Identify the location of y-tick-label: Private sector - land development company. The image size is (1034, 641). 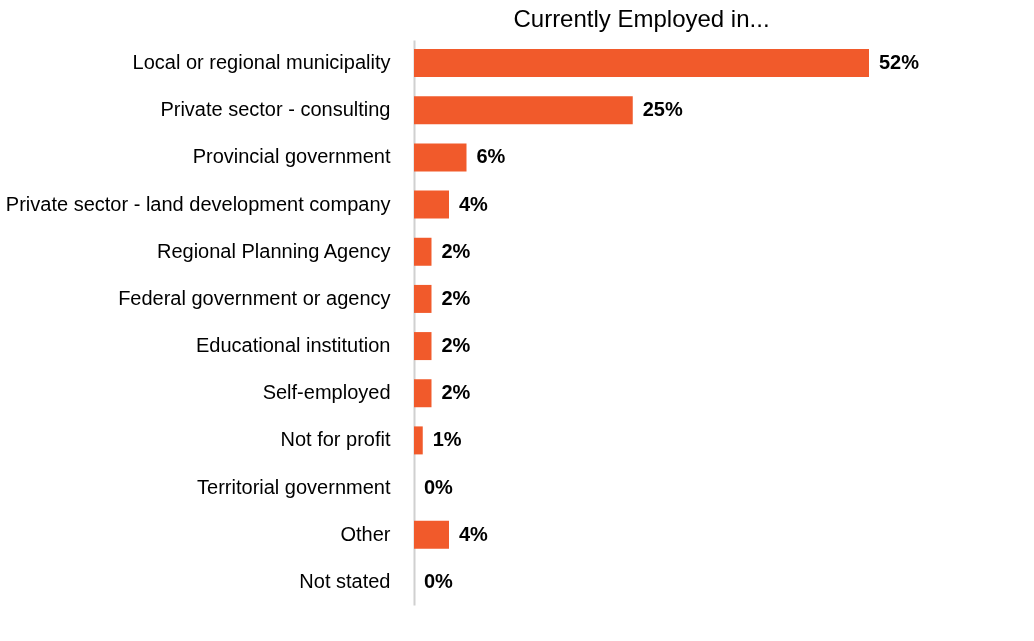
(198, 203).